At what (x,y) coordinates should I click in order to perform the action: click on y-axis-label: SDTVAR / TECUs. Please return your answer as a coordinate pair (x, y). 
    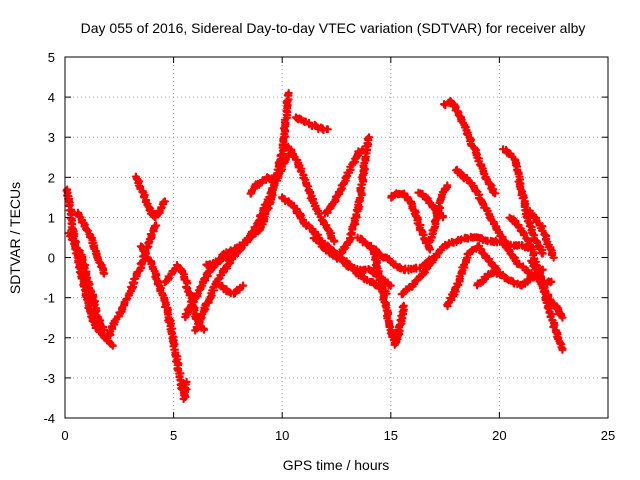
    Looking at the image, I should click on (15, 238).